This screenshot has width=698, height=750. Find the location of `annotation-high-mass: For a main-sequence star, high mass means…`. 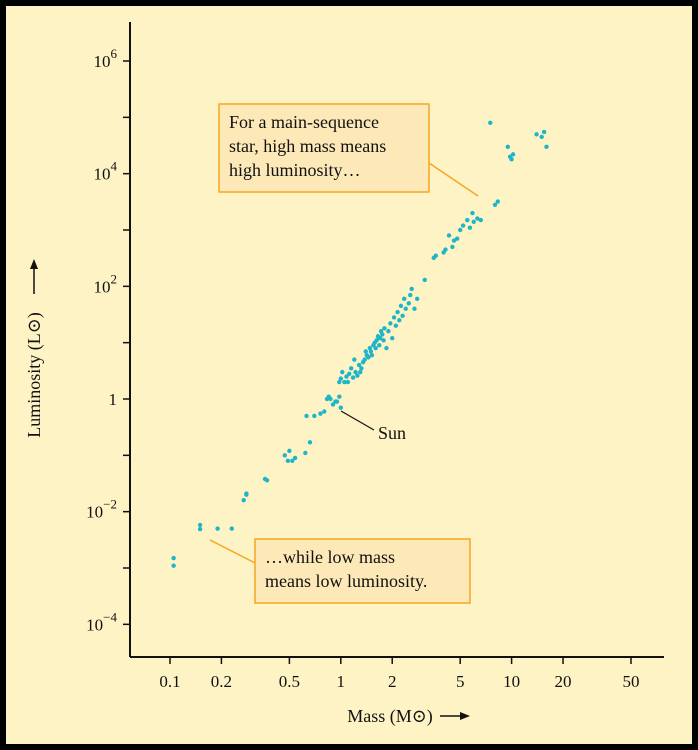

annotation-high-mass: For a main-sequence star, high mass means… is located at coordinates (324, 148).